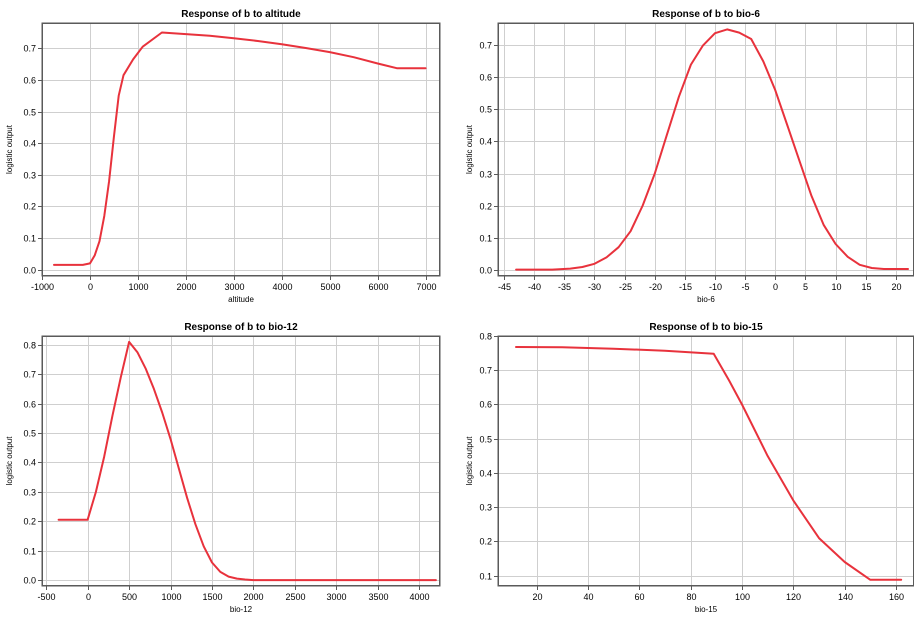 The height and width of the screenshot is (619, 914). What do you see at coordinates (330, 287) in the screenshot?
I see `x-tick-label: 5000` at bounding box center [330, 287].